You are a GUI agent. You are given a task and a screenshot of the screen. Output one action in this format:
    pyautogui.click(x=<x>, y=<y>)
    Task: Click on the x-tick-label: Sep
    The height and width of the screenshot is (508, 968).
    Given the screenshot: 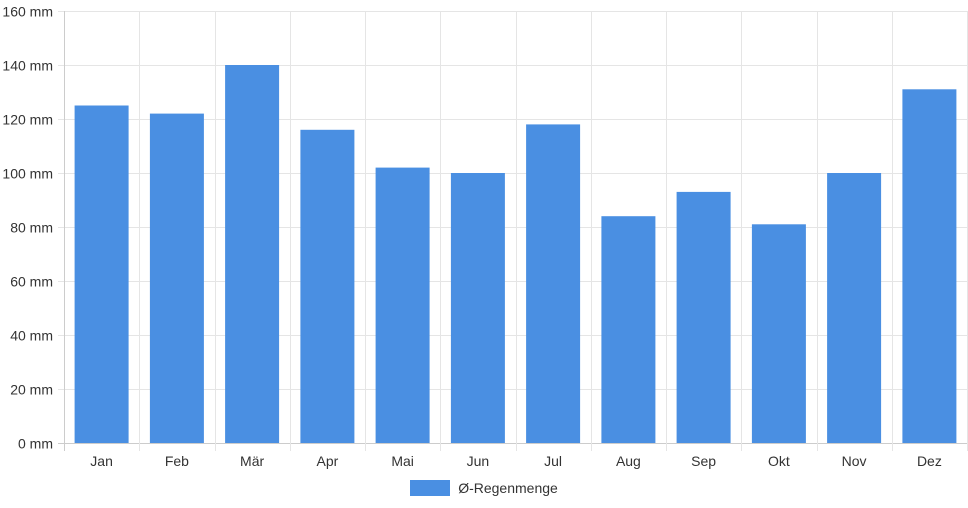 What is the action you would take?
    pyautogui.click(x=703, y=461)
    